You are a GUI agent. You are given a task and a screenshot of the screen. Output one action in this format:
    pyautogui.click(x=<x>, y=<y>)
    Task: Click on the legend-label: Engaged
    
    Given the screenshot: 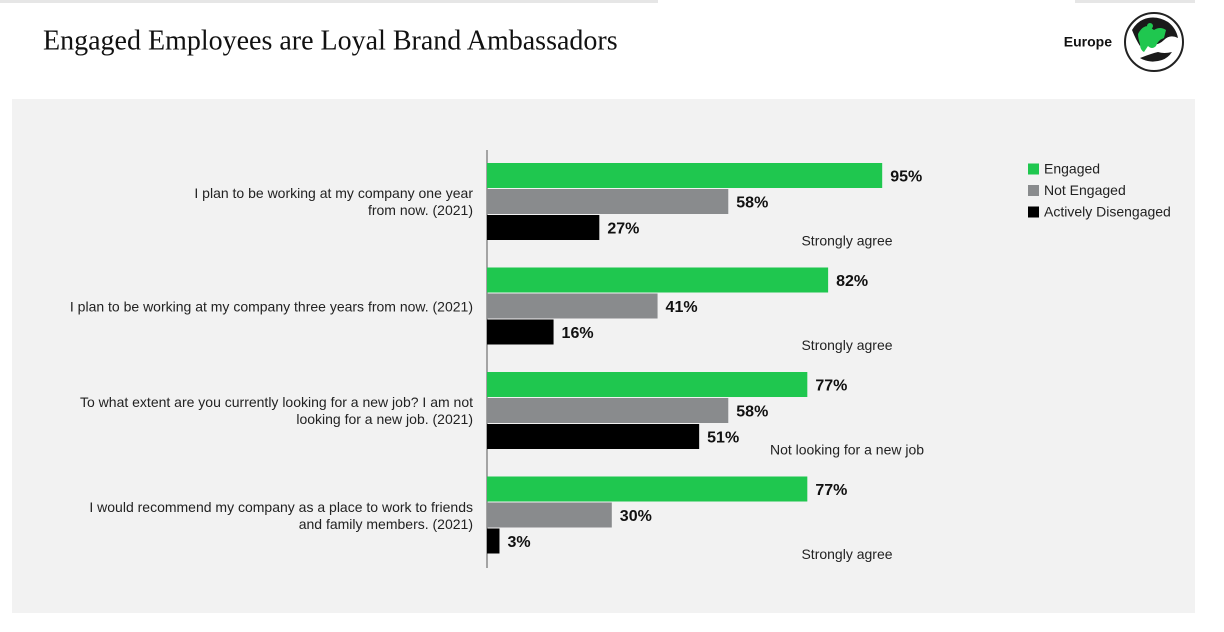 What is the action you would take?
    pyautogui.click(x=1072, y=169)
    